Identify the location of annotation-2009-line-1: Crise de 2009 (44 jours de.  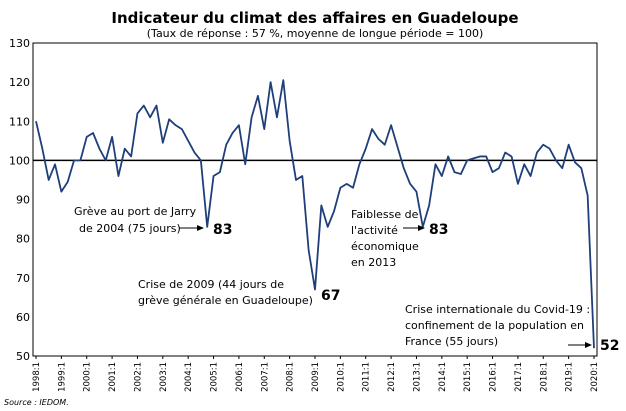
(211, 284).